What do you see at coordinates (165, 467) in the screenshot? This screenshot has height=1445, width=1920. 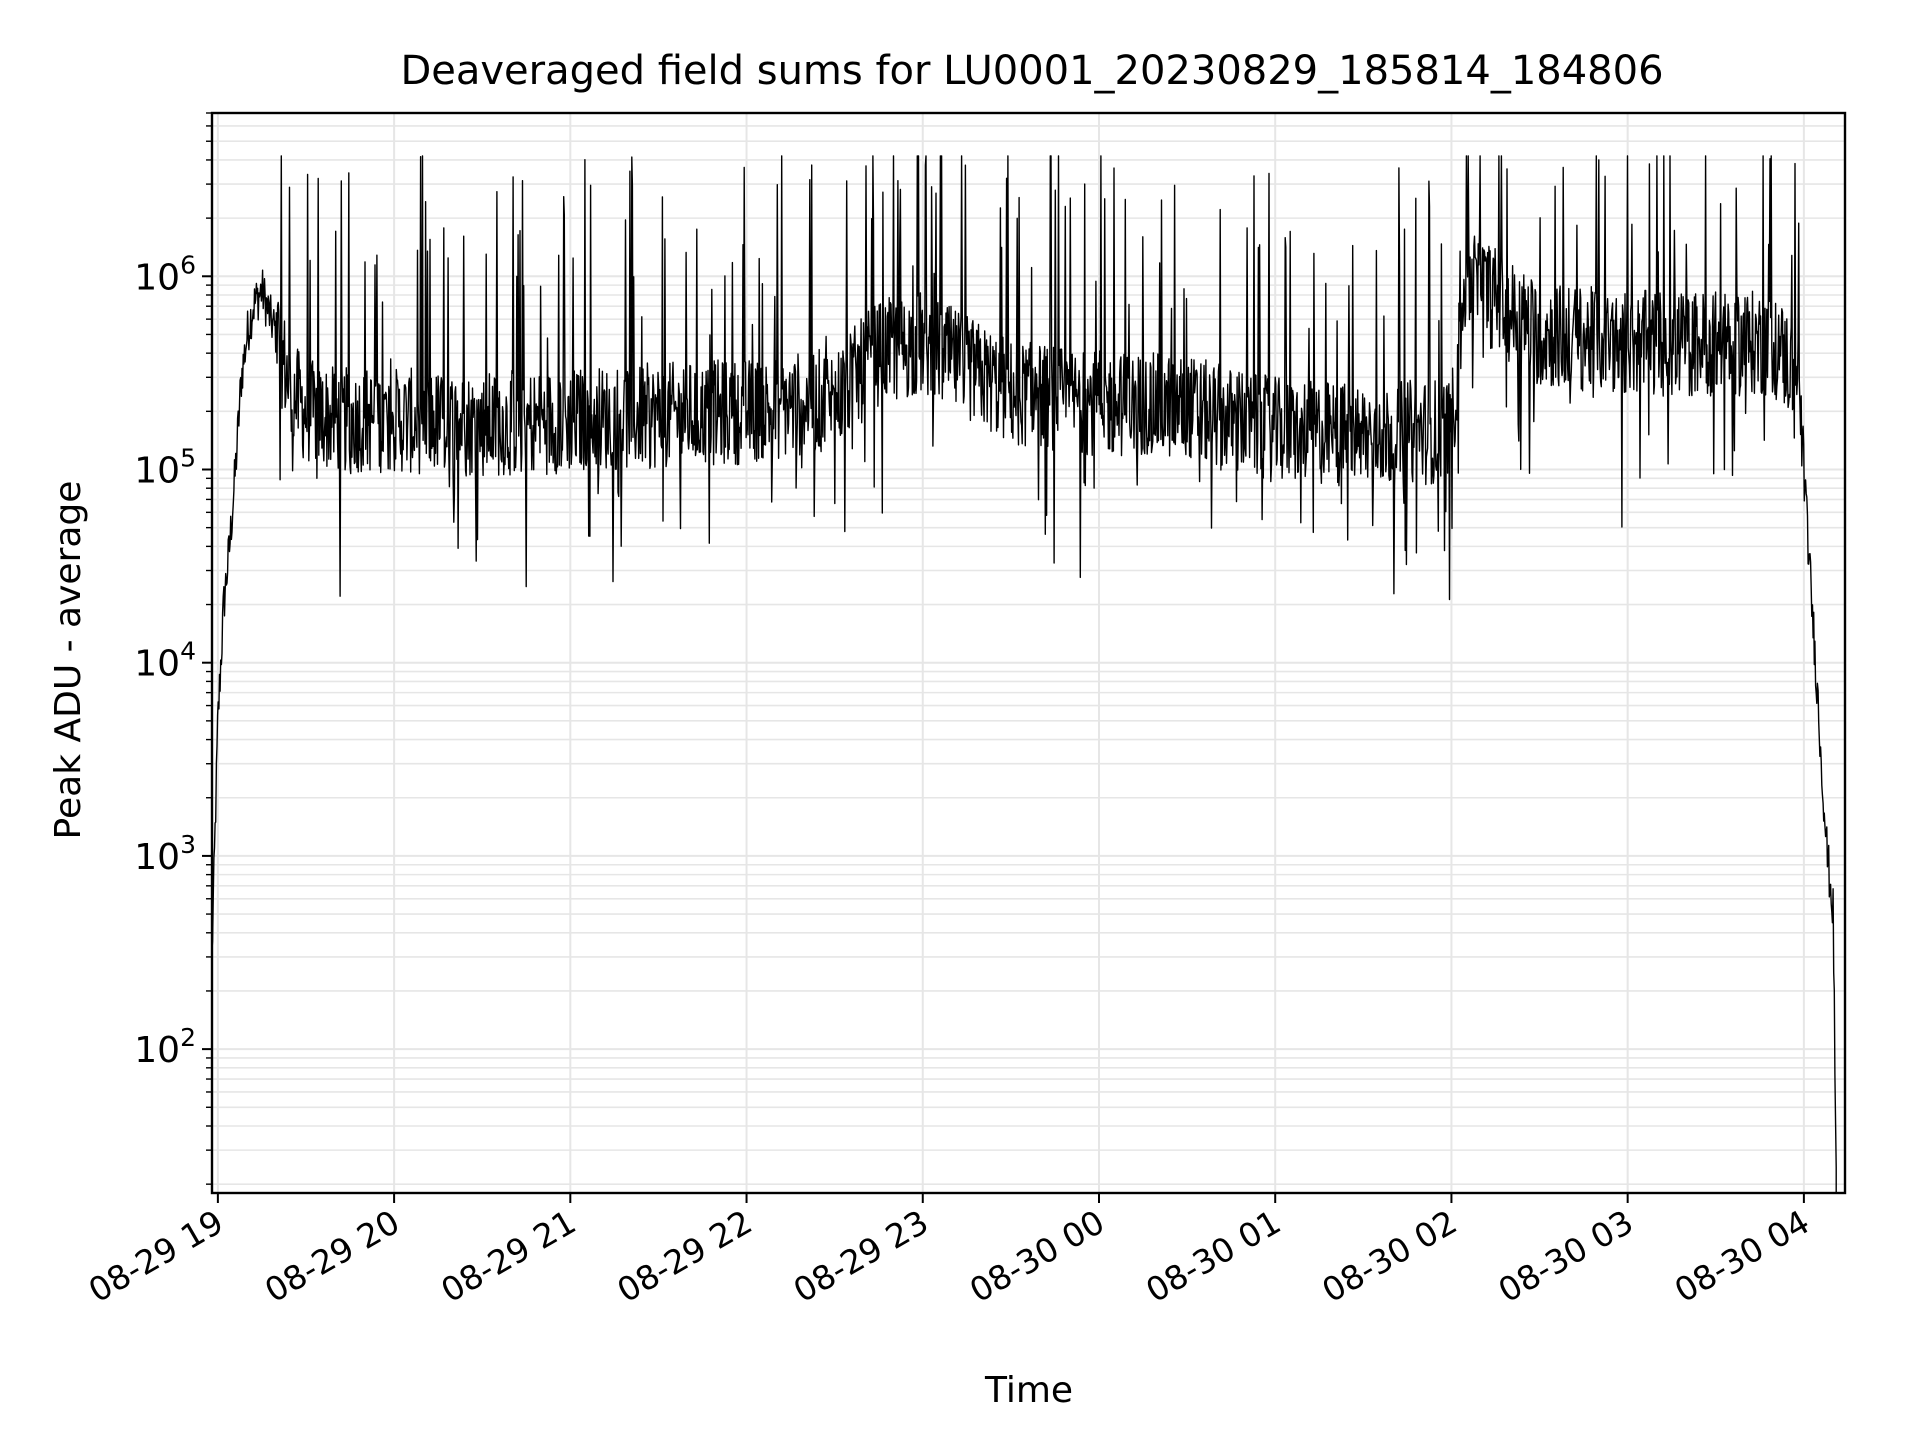 I see `y-tick-label: 10⁵` at bounding box center [165, 467].